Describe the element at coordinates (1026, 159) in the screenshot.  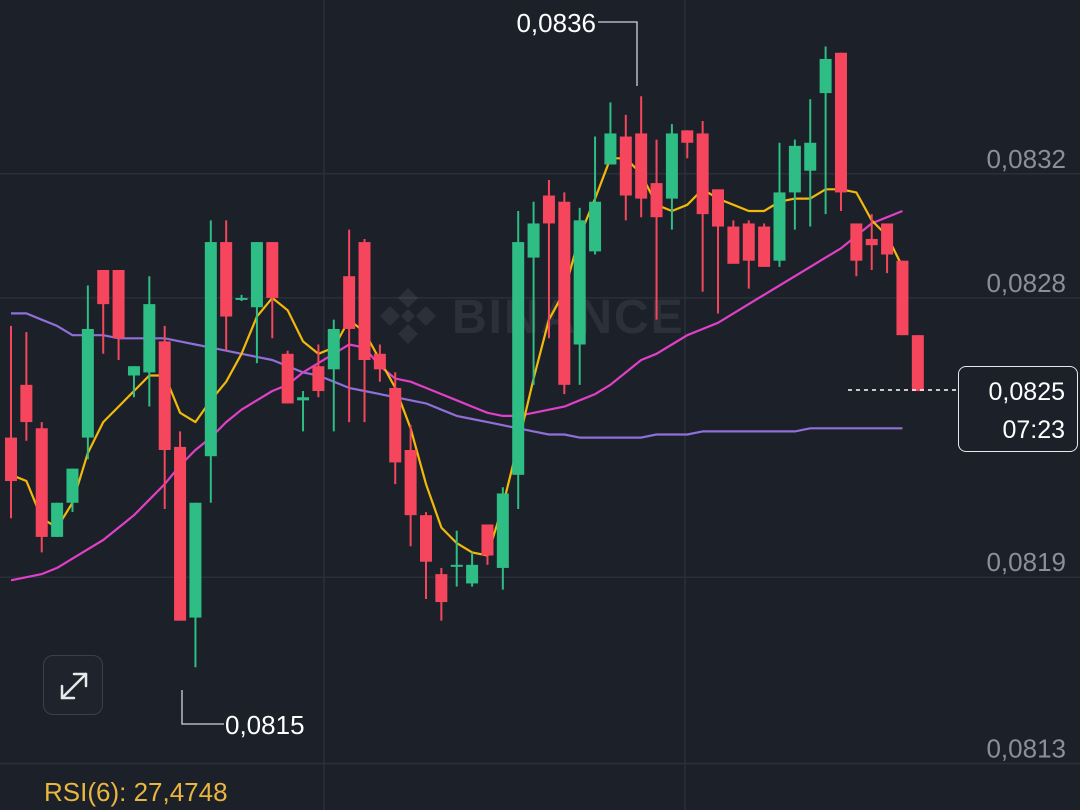
I see `price-tick-label: 0,0832` at that location.